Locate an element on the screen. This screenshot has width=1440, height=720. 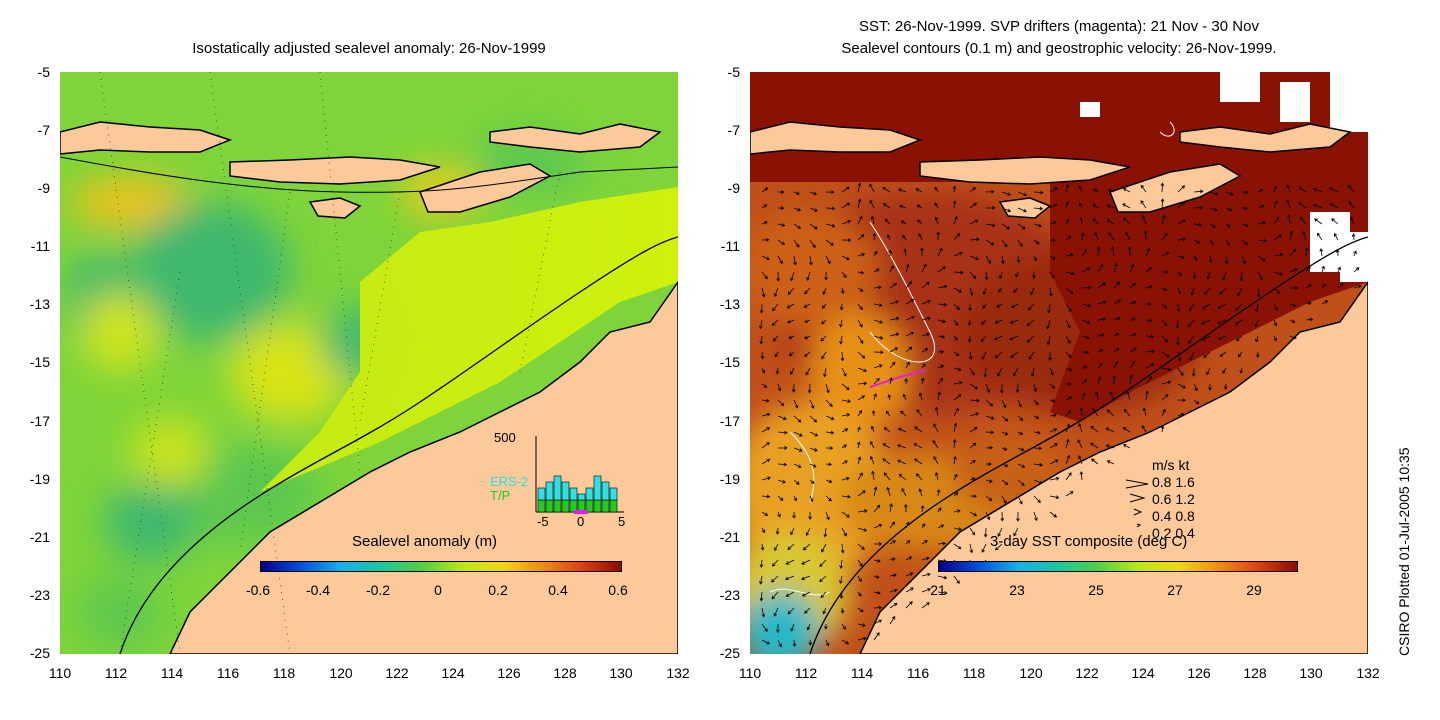
left-colorbar-label: -0.4 is located at coordinates (318, 590).